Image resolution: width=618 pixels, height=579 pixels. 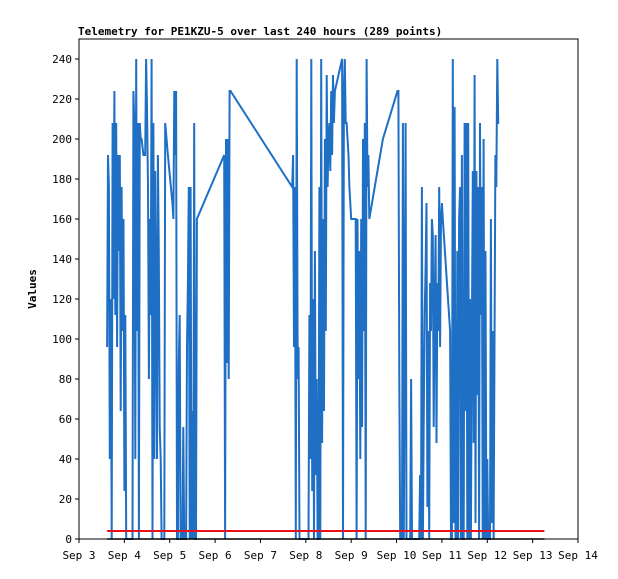 What do you see at coordinates (260, 555) in the screenshot?
I see `x-tick-label: Sep 7` at bounding box center [260, 555].